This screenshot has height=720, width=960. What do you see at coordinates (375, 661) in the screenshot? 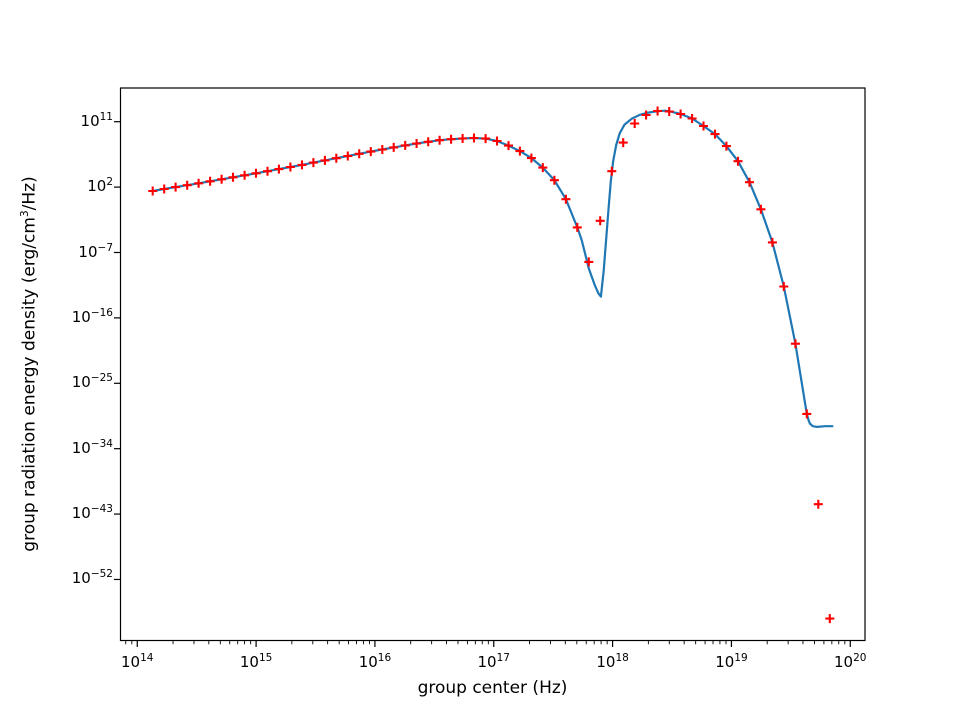
I see `x-tick-label: 1016` at bounding box center [375, 661].